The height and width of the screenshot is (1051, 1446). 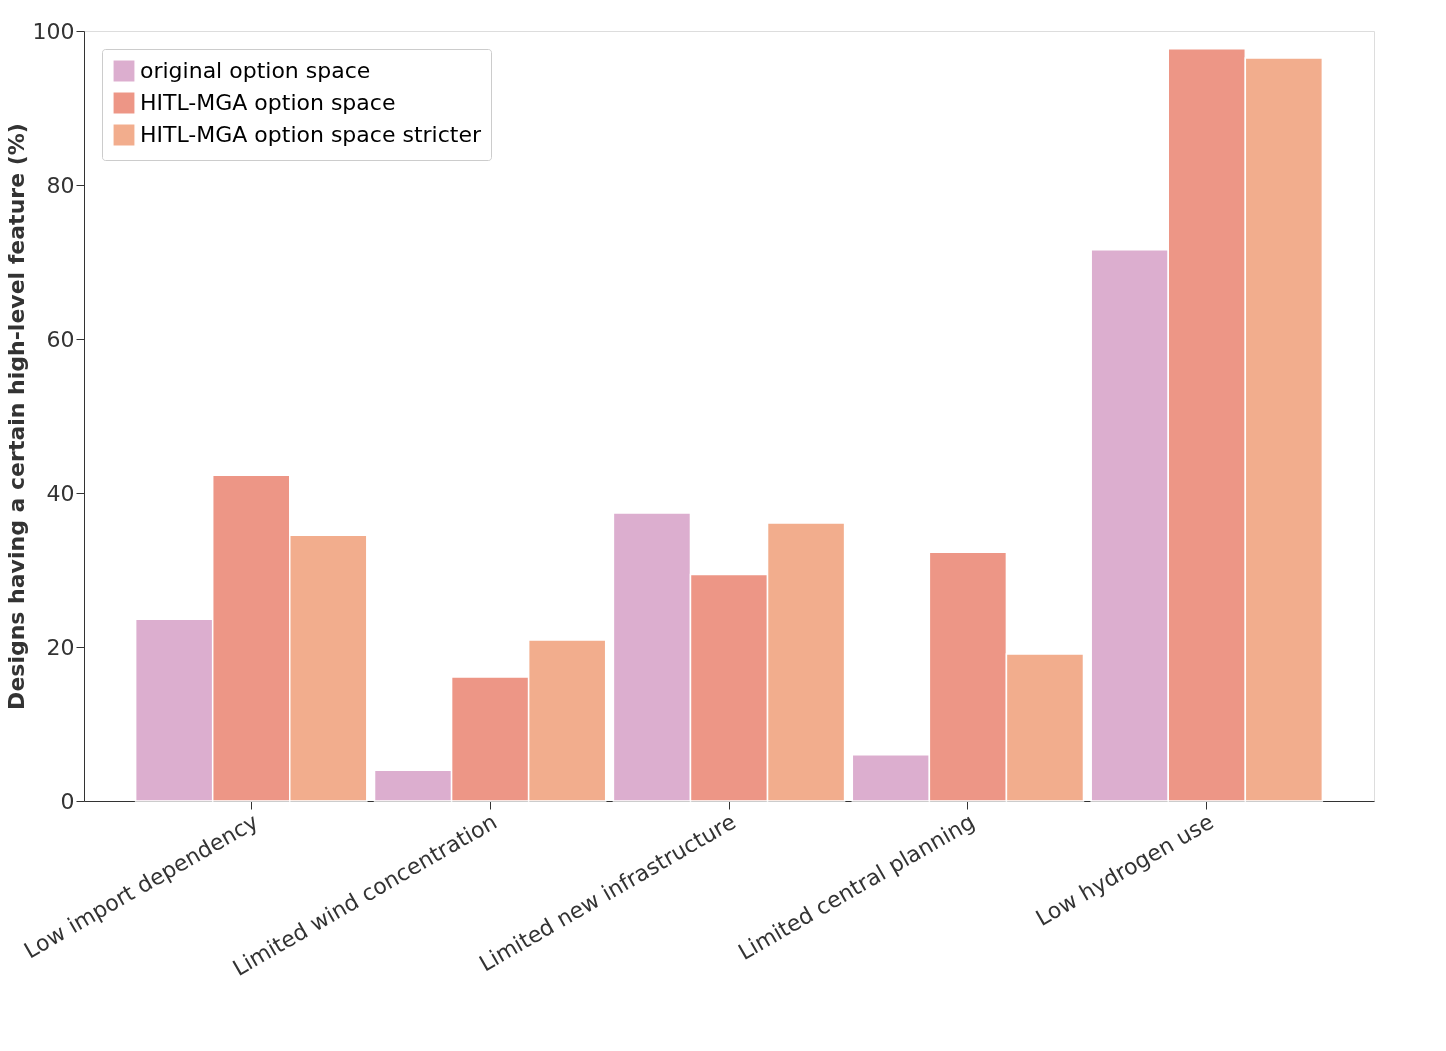 What do you see at coordinates (268, 102) in the screenshot?
I see `legend-label: HITL-MGA option space` at bounding box center [268, 102].